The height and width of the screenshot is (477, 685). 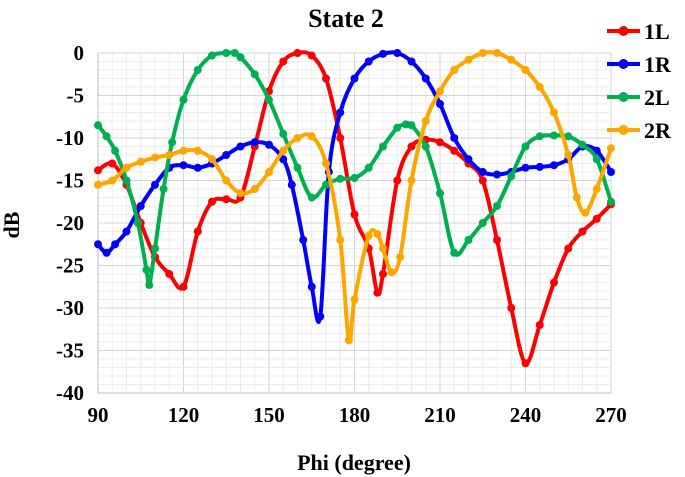 I want to click on x-tick-label: 240, so click(x=526, y=415).